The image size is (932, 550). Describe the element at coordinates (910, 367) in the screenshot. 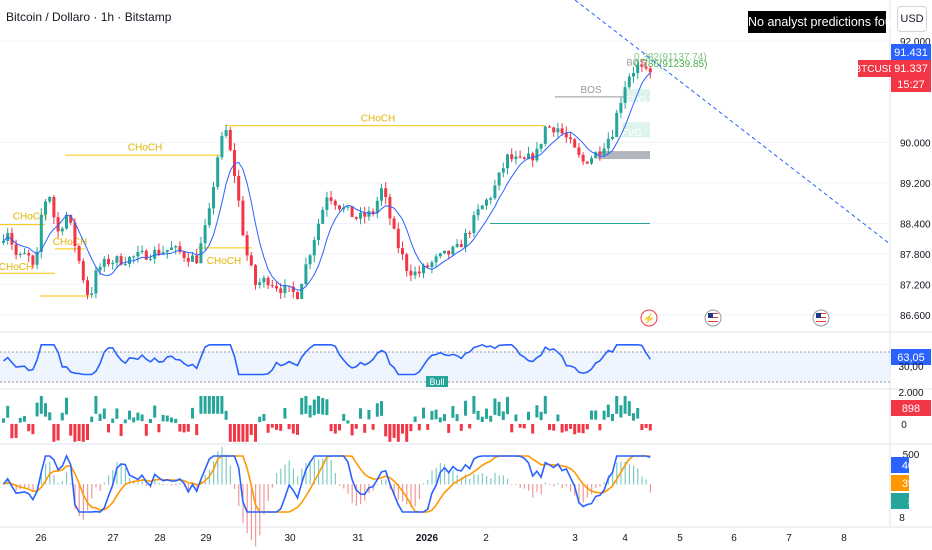

I see `rsi-band-label: 30,00` at that location.